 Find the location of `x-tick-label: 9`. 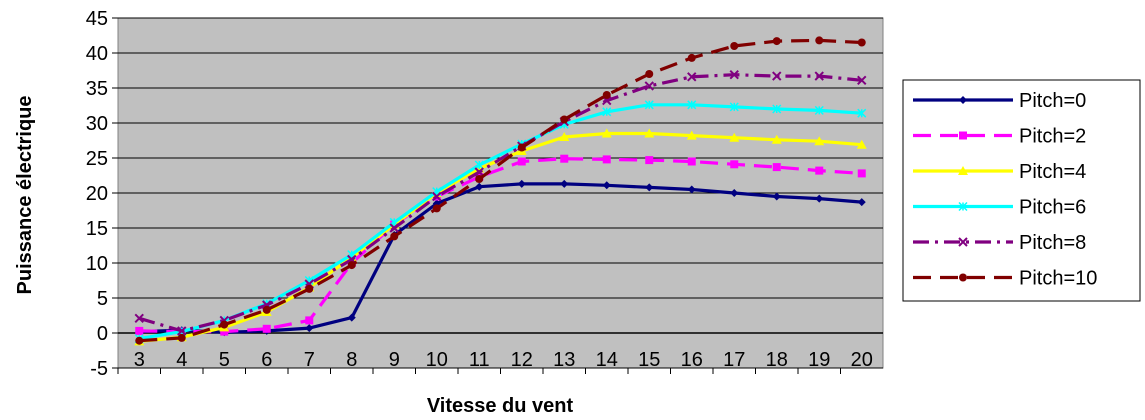

x-tick-label: 9 is located at coordinates (394, 360).